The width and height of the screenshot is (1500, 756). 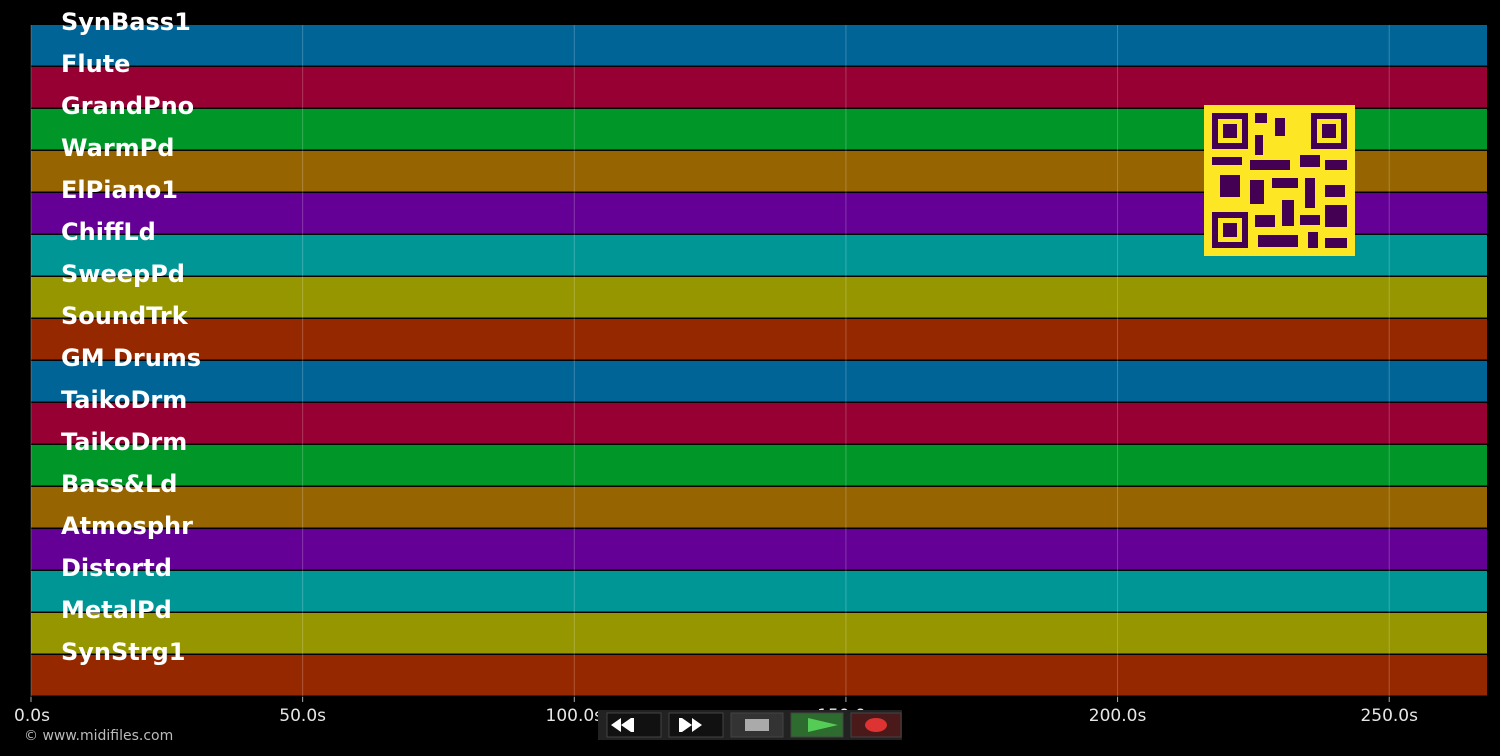 I want to click on x-tick-label: 50.0s, so click(x=302, y=716).